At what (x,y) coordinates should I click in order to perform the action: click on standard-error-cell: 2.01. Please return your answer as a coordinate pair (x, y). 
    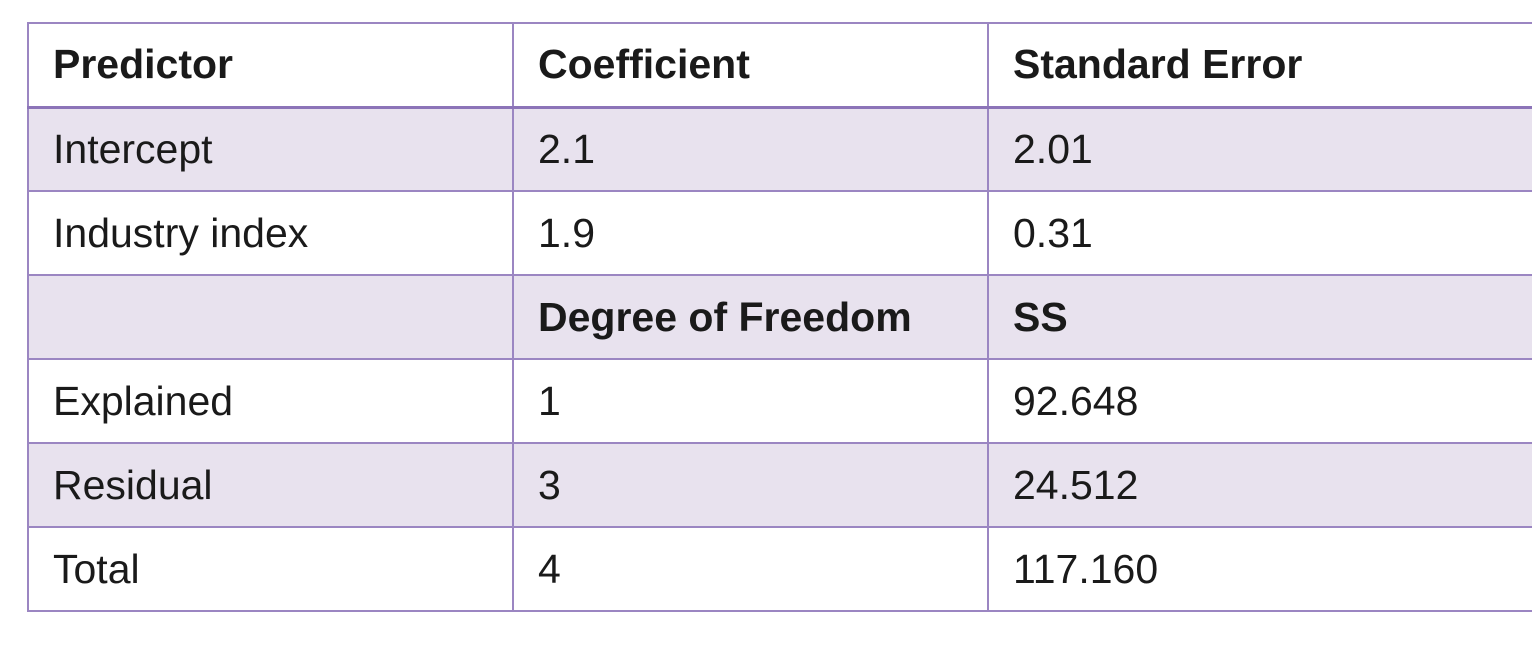
    Looking at the image, I should click on (1259, 149).